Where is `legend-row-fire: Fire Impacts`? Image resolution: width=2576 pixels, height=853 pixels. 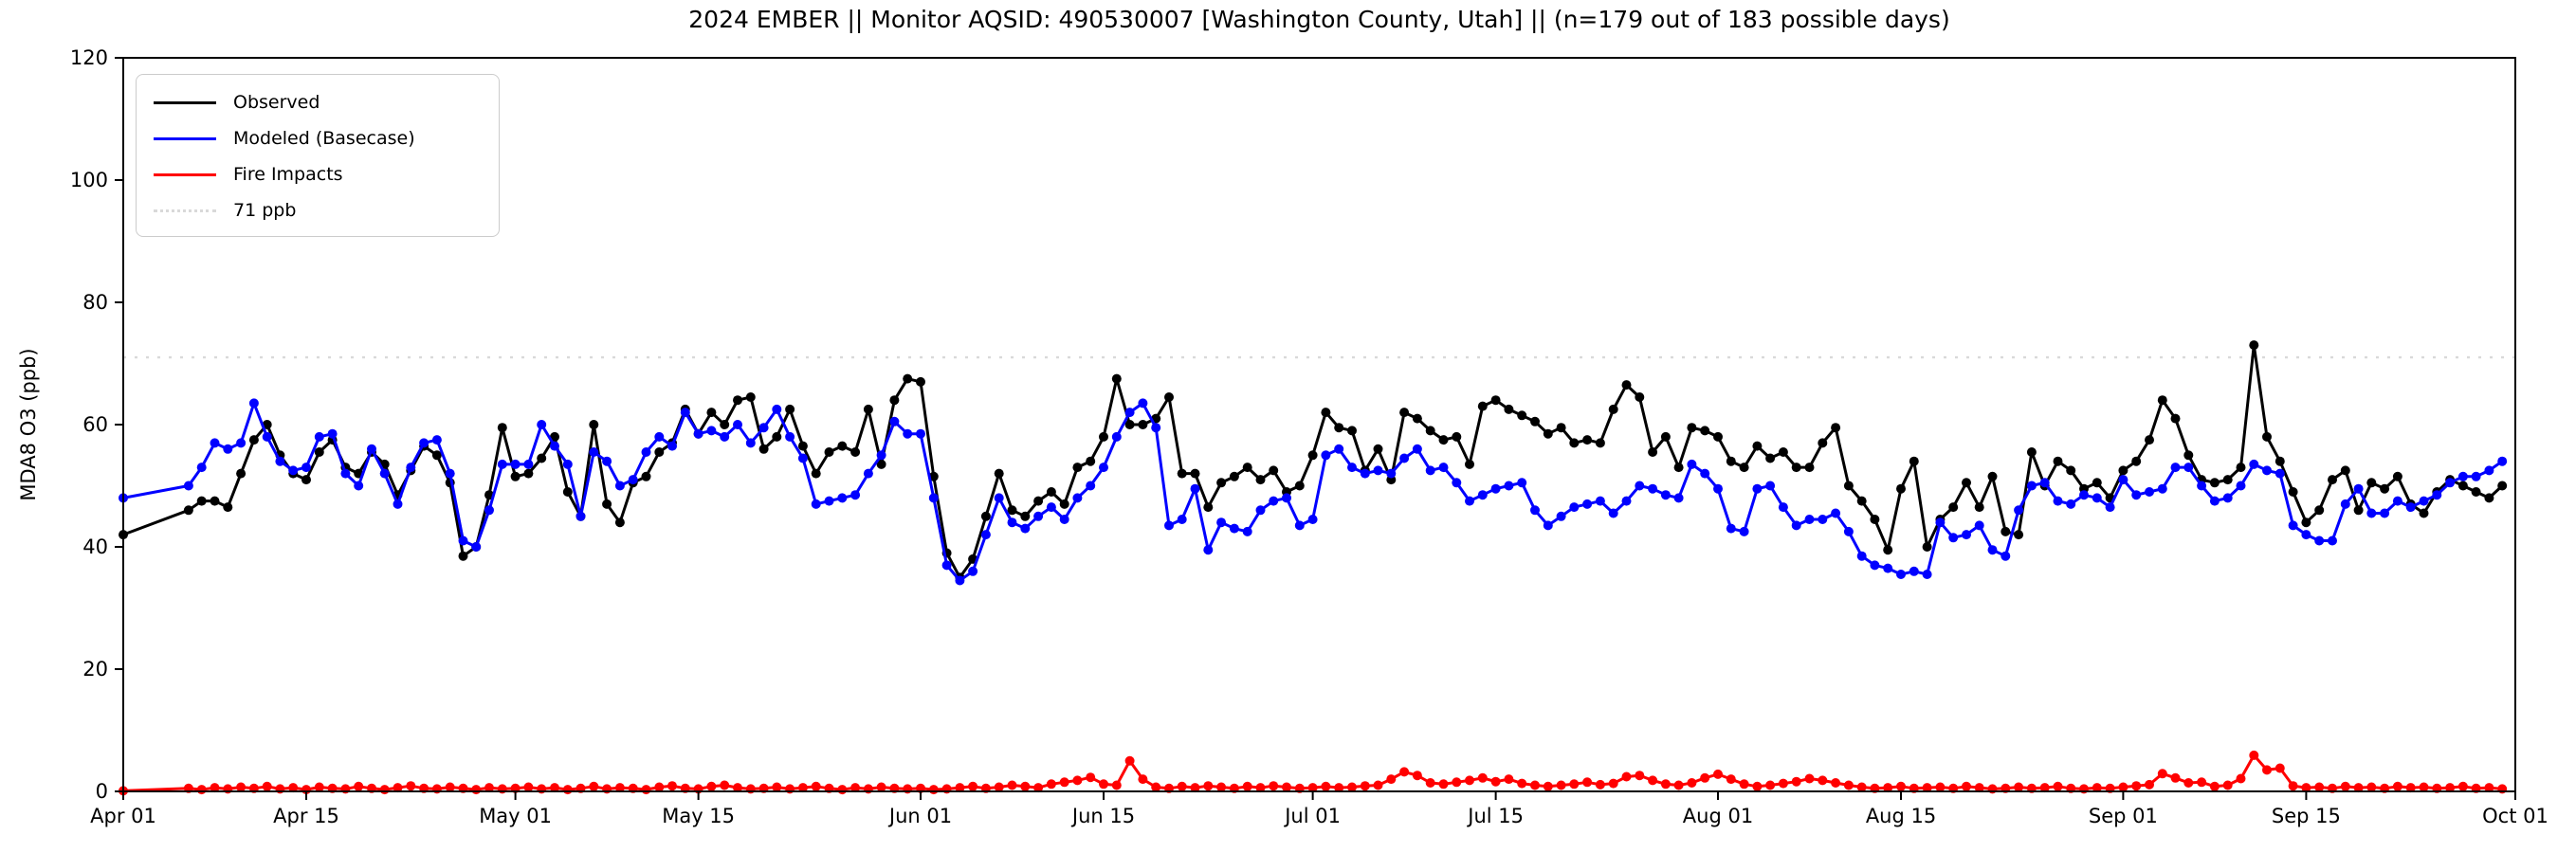 legend-row-fire: Fire Impacts is located at coordinates (318, 174).